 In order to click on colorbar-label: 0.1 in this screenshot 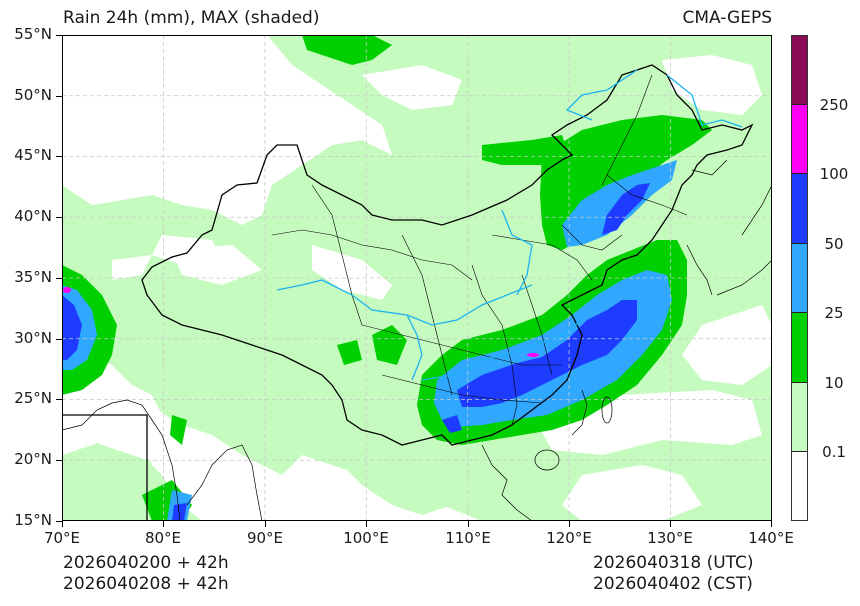, I will do `click(834, 452)`.